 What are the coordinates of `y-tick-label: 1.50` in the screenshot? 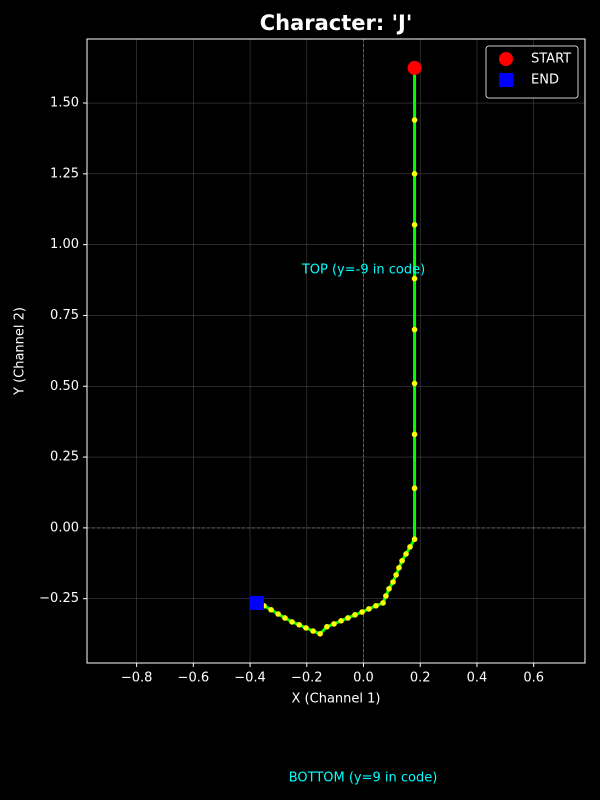 It's located at (64, 103).